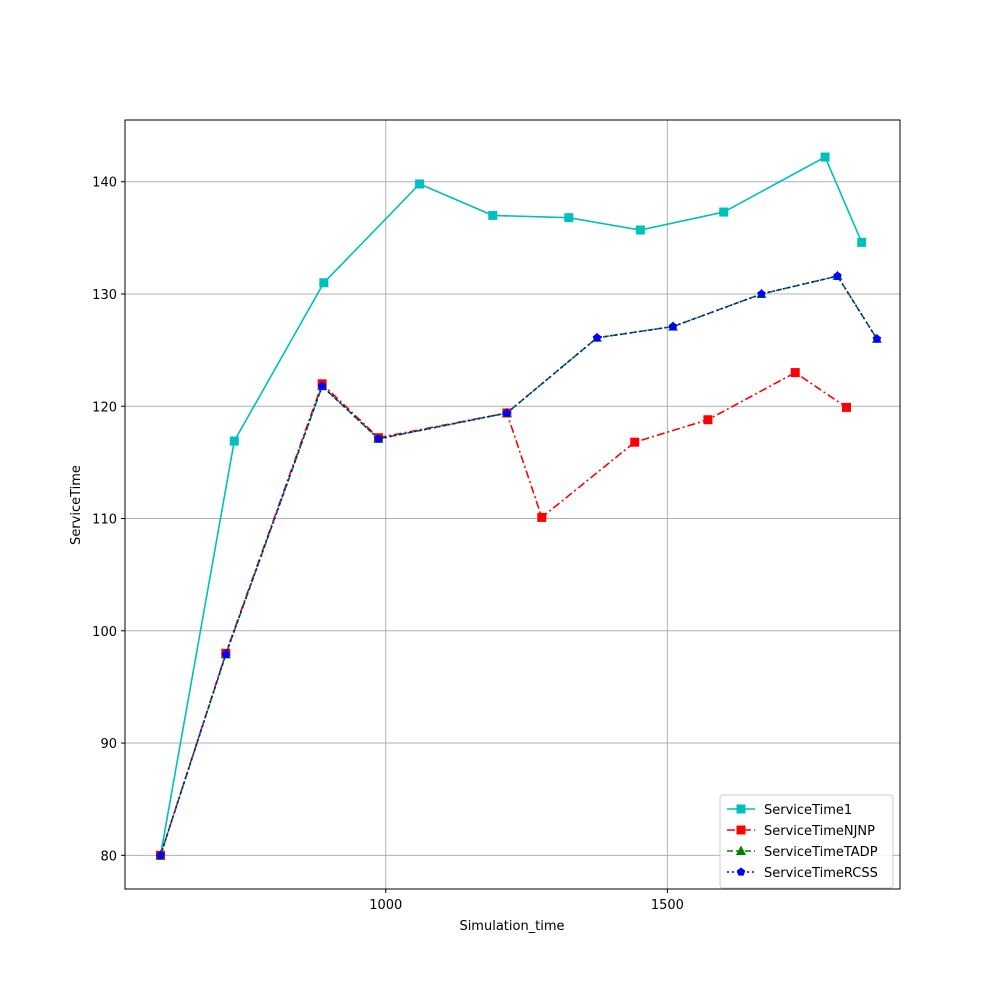 The height and width of the screenshot is (1000, 1000). Describe the element at coordinates (808, 810) in the screenshot. I see `legend-label-servicetime1: ServiceTime1` at that location.